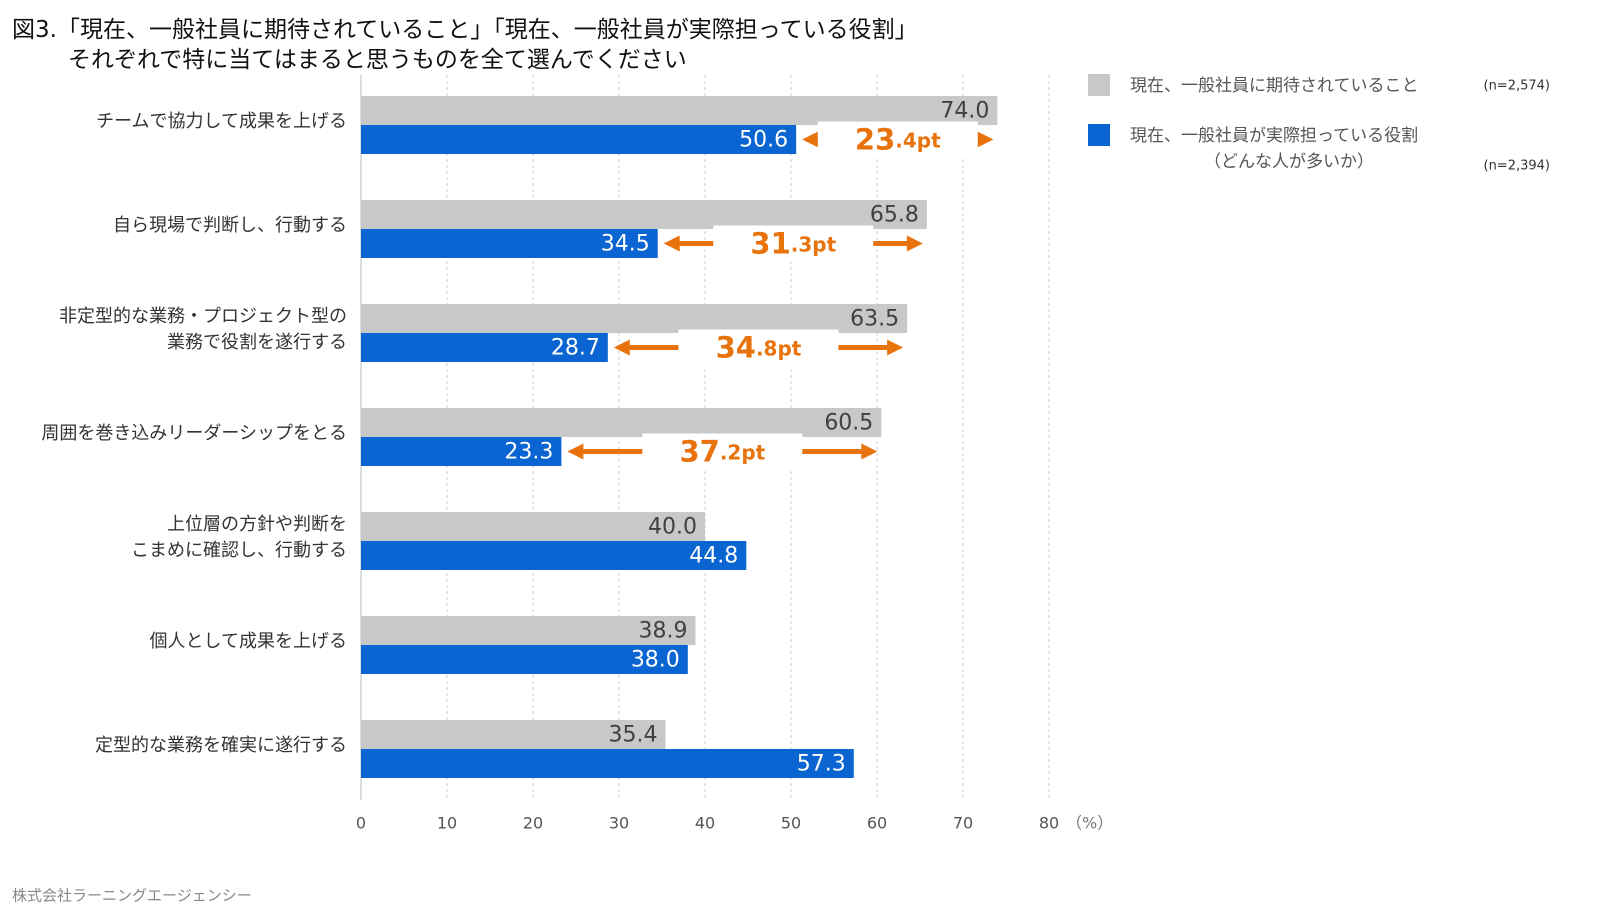 This screenshot has width=1613, height=915. What do you see at coordinates (619, 823) in the screenshot?
I see `x-tick-label: 30` at bounding box center [619, 823].